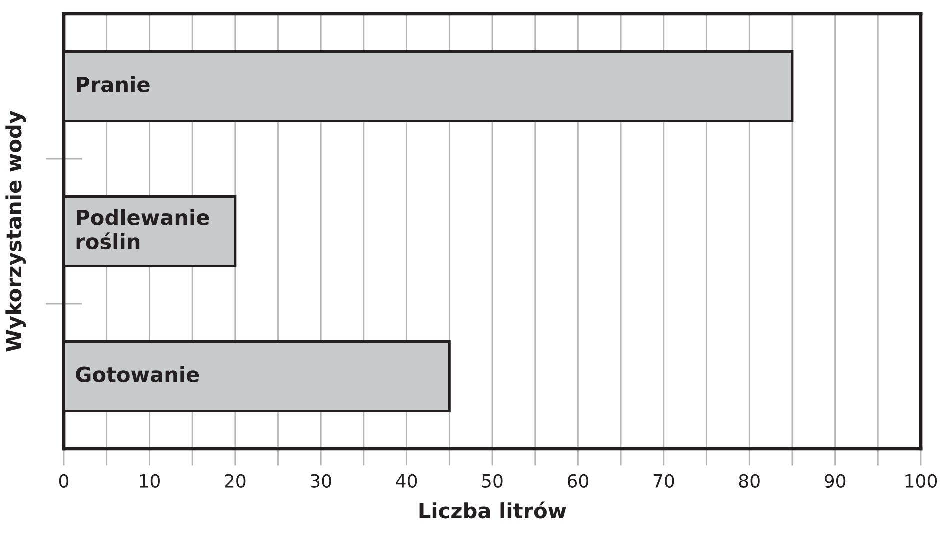 Image resolution: width=942 pixels, height=538 pixels. What do you see at coordinates (578, 481) in the screenshot?
I see `x-tick-label: 60` at bounding box center [578, 481].